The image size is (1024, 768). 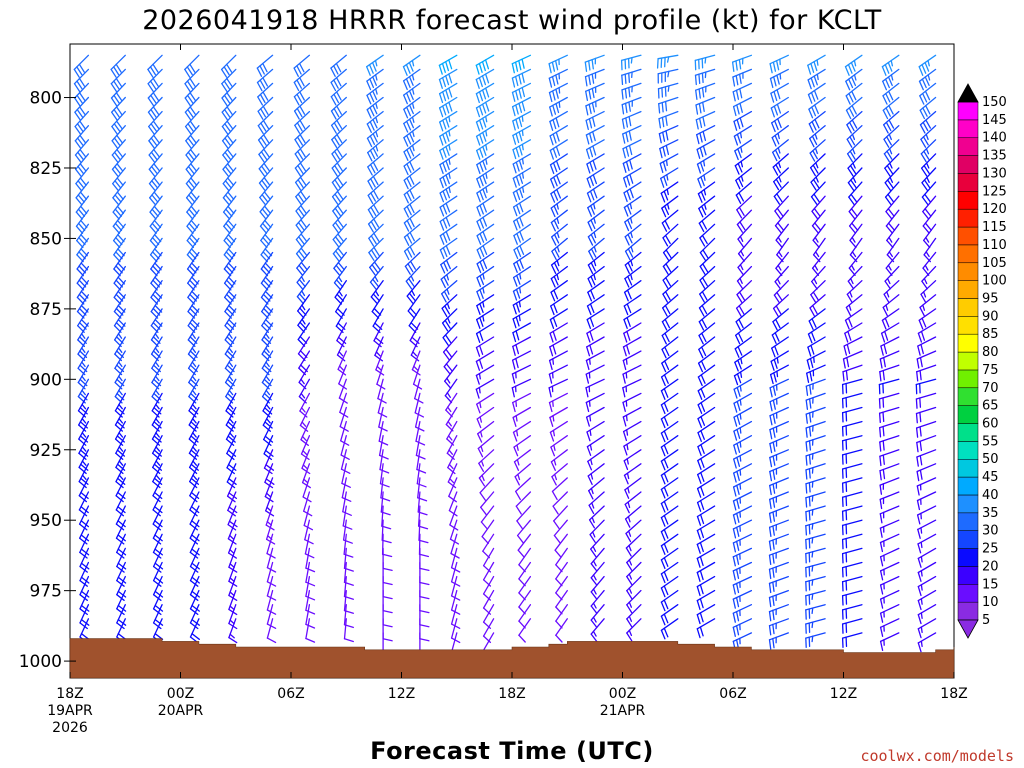 I want to click on colorbar-swatch, so click(x=968, y=379).